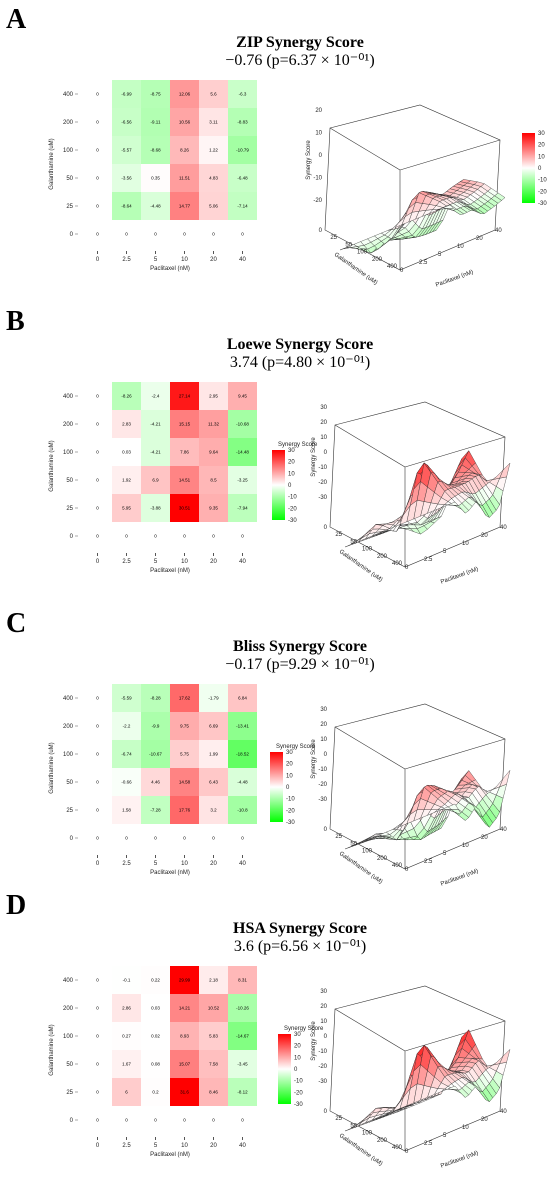 The image size is (550, 1180). Describe the element at coordinates (353, 1126) in the screenshot. I see `surface-y-tick-label: 50` at that location.